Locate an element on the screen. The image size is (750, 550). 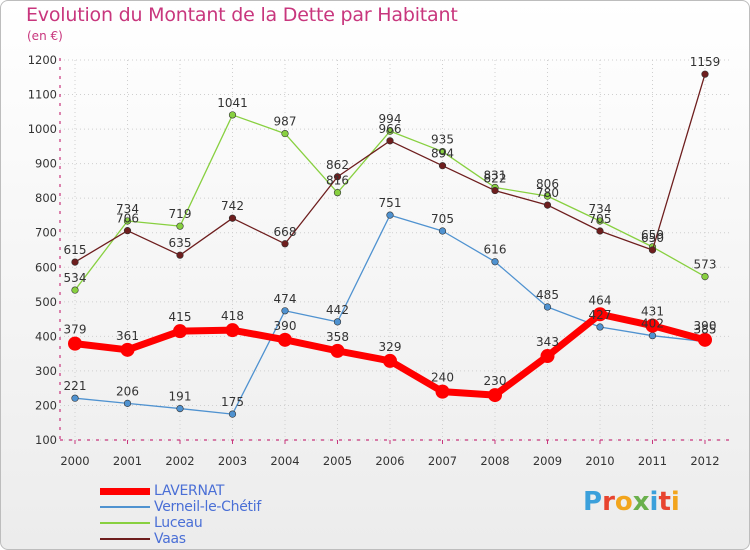
brand-letter: x is located at coordinates (641, 502).